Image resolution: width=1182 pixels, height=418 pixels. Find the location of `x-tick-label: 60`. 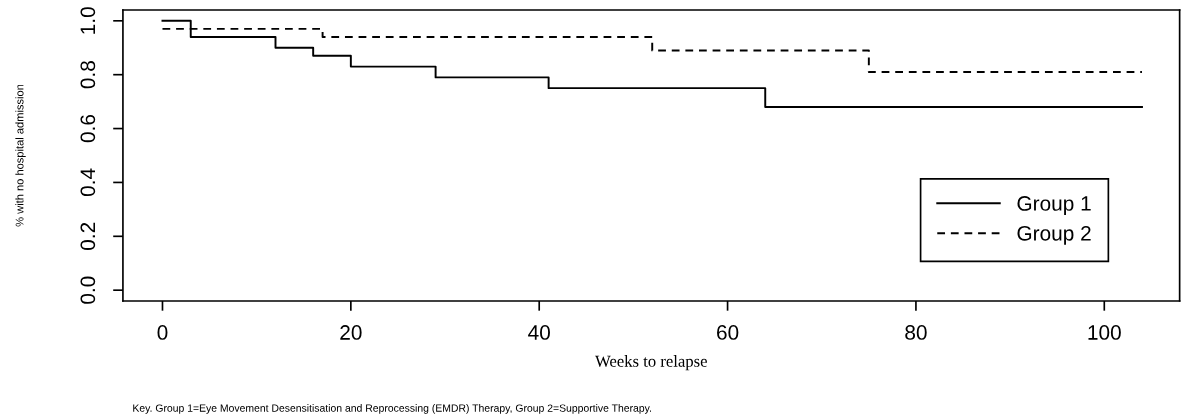

x-tick-label: 60 is located at coordinates (728, 332).